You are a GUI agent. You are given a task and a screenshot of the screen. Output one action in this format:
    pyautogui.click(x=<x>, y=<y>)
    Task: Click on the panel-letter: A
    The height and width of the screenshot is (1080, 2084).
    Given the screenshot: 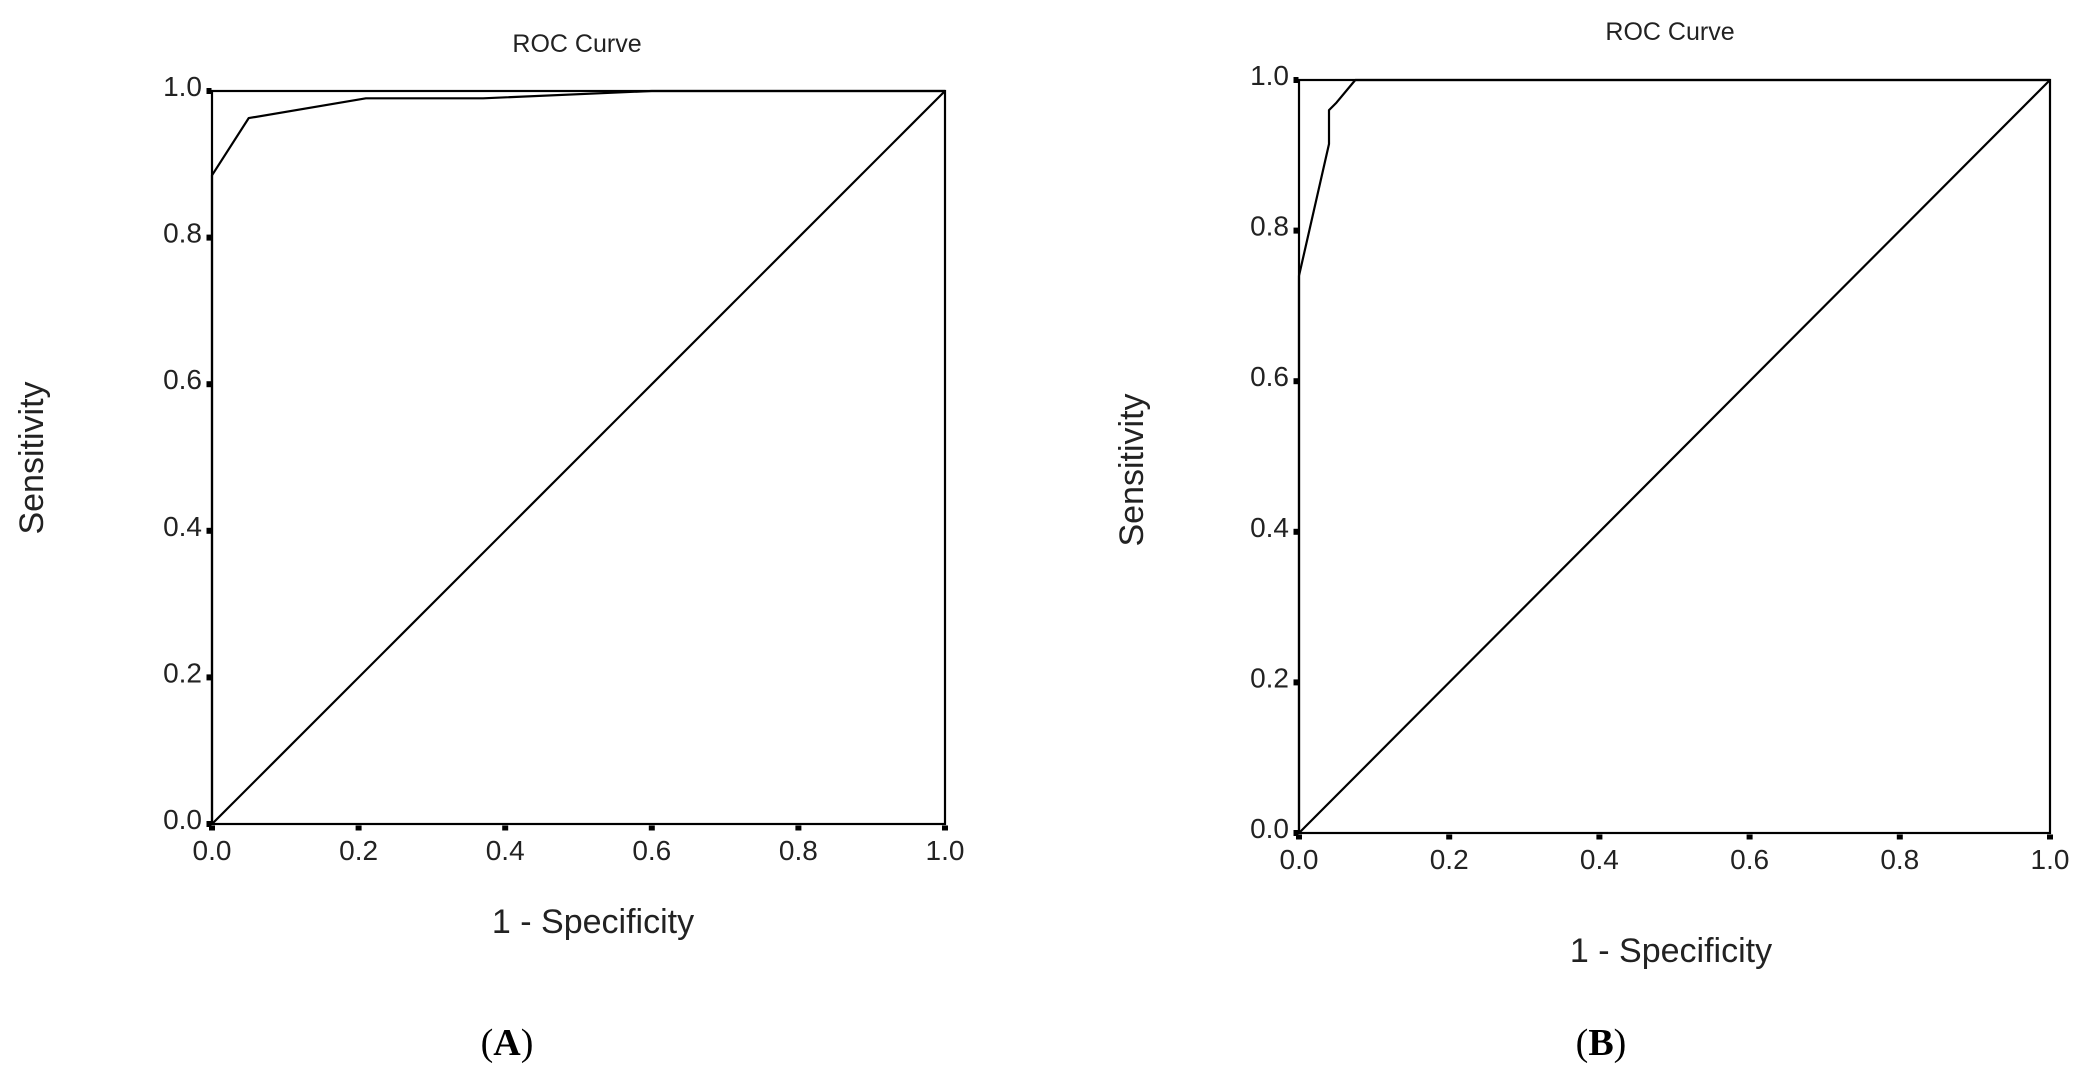 What is the action you would take?
    pyautogui.click(x=507, y=1043)
    